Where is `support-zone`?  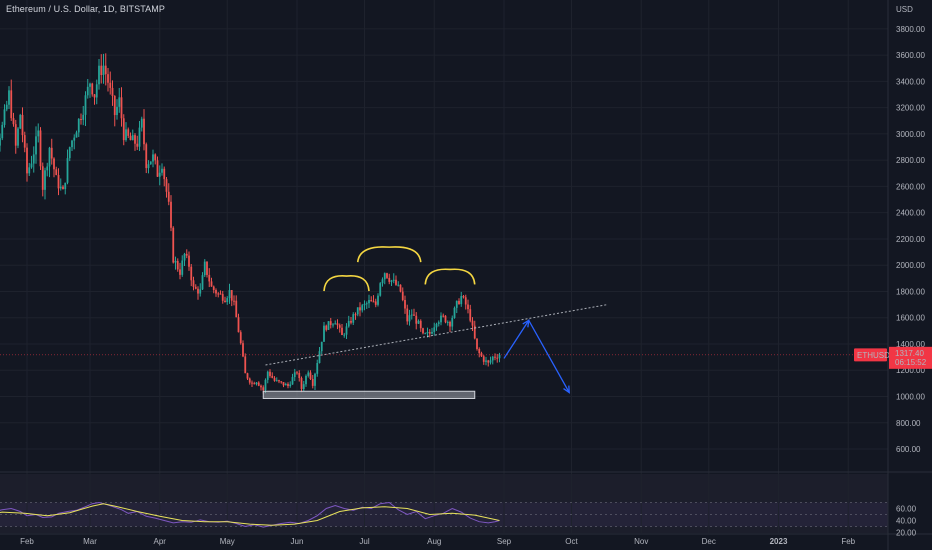
support-zone is located at coordinates (369, 394).